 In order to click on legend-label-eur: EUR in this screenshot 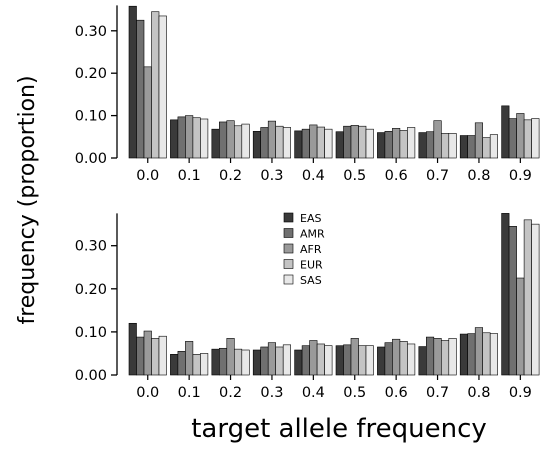, I will do `click(311, 265)`.